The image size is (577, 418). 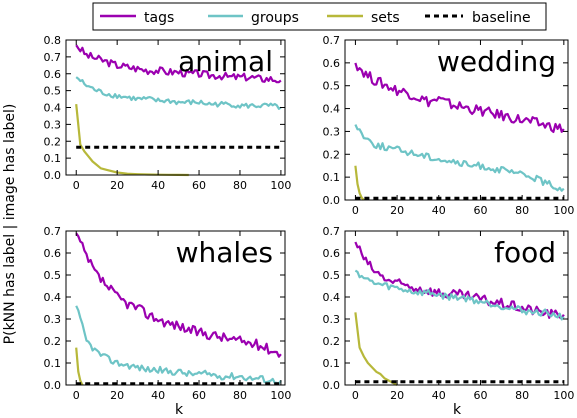 I want to click on legend-label-sets: sets, so click(x=385, y=18).